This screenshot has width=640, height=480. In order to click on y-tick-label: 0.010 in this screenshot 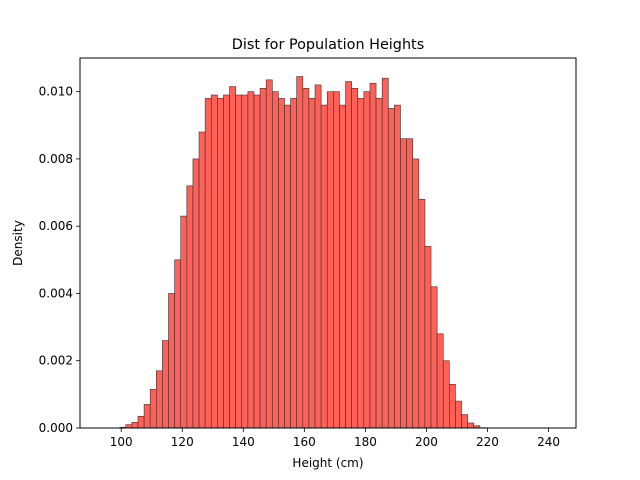, I will do `click(56, 92)`.